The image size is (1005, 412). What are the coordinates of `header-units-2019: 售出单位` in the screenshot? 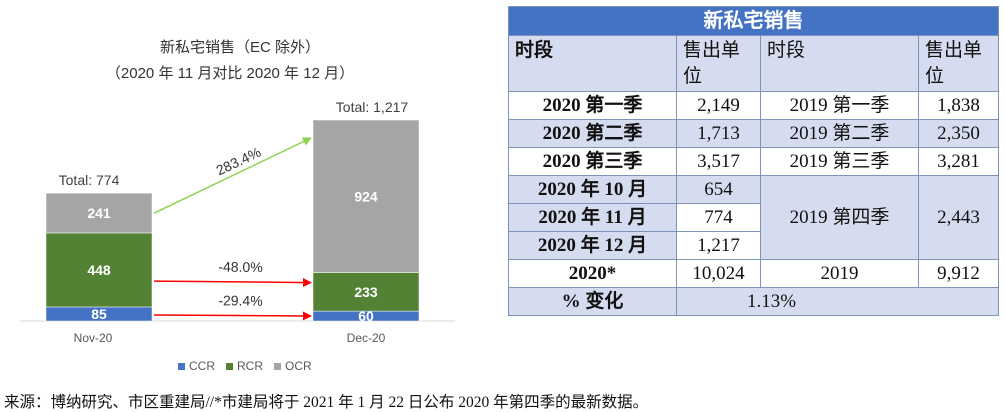 It's located at (958, 63).